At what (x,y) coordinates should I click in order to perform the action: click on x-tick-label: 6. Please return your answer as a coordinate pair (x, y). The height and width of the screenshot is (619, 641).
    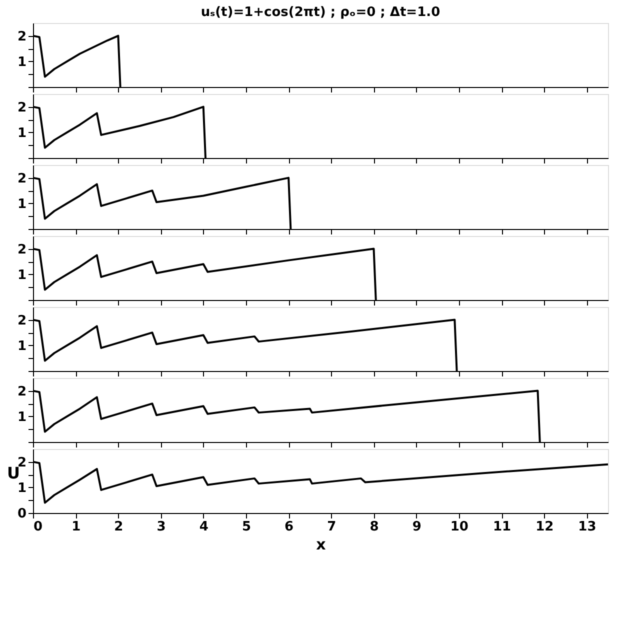
    Looking at the image, I should click on (289, 527).